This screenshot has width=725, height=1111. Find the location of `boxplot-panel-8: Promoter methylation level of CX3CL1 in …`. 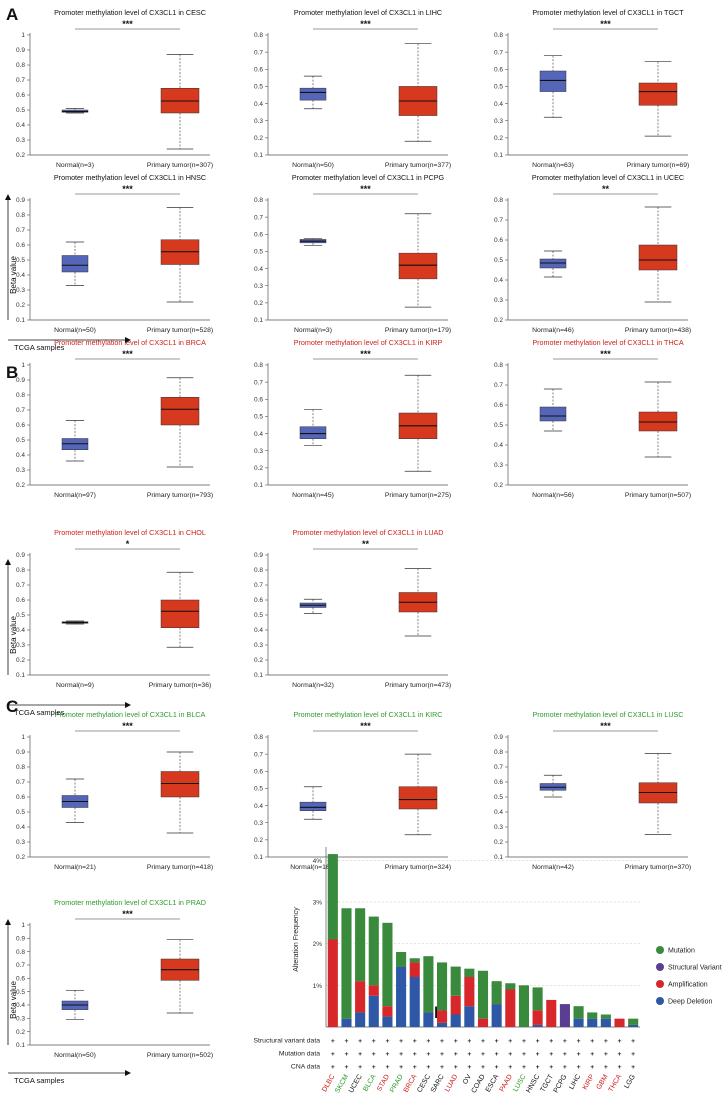

boxplot-panel-8: Promoter methylation level of CX3CL1 in … is located at coordinates (352, 418).